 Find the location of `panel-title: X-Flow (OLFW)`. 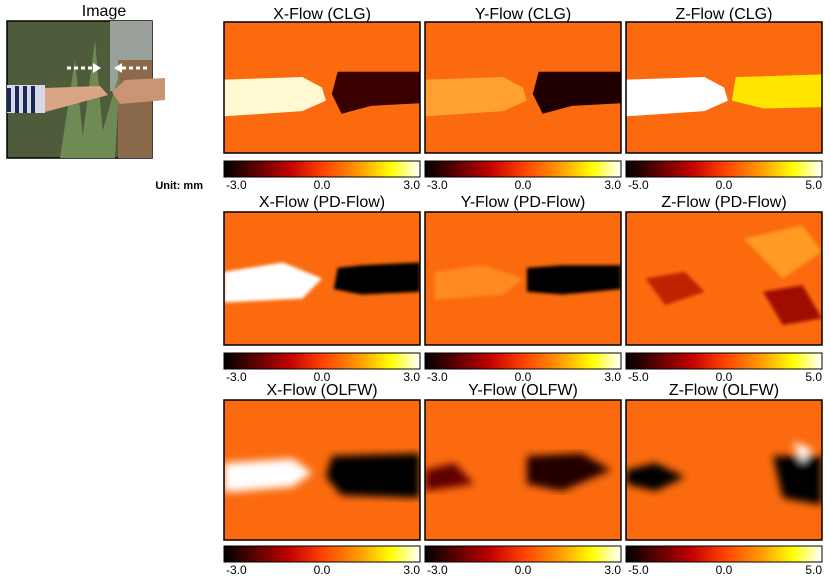

panel-title: X-Flow (OLFW) is located at coordinates (321, 390).